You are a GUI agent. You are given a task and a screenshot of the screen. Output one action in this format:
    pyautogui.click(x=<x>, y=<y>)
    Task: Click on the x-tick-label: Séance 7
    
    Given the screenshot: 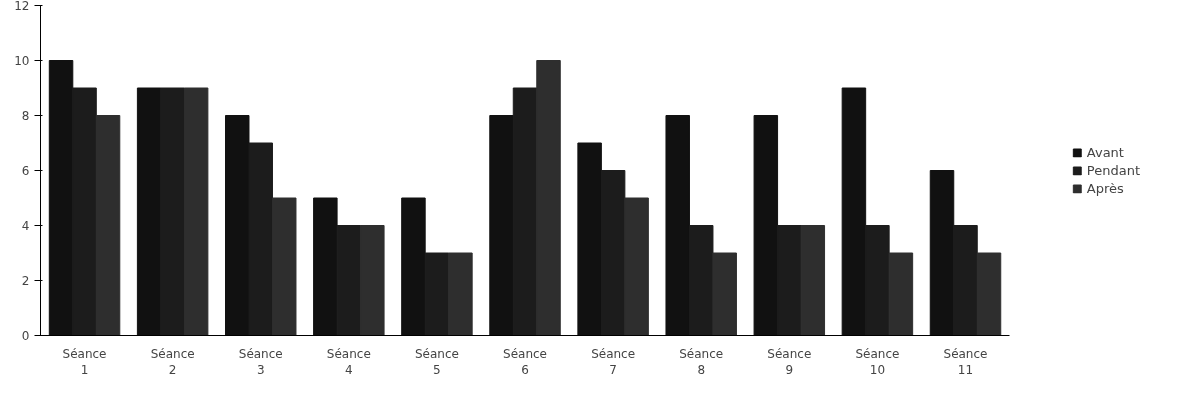 What is the action you would take?
    pyautogui.click(x=613, y=362)
    